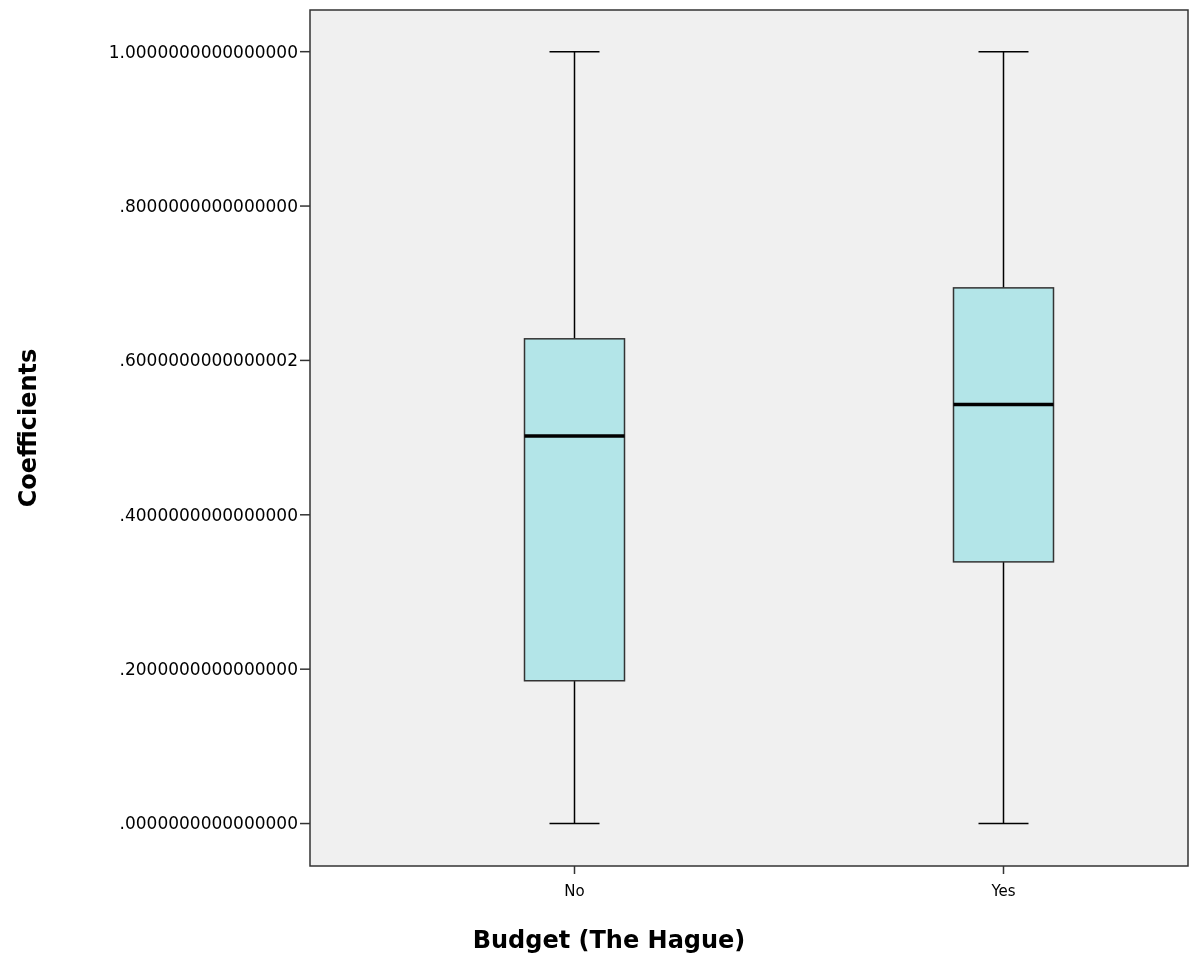 The image size is (1190, 959). I want to click on x-tick-label: No, so click(574, 891).